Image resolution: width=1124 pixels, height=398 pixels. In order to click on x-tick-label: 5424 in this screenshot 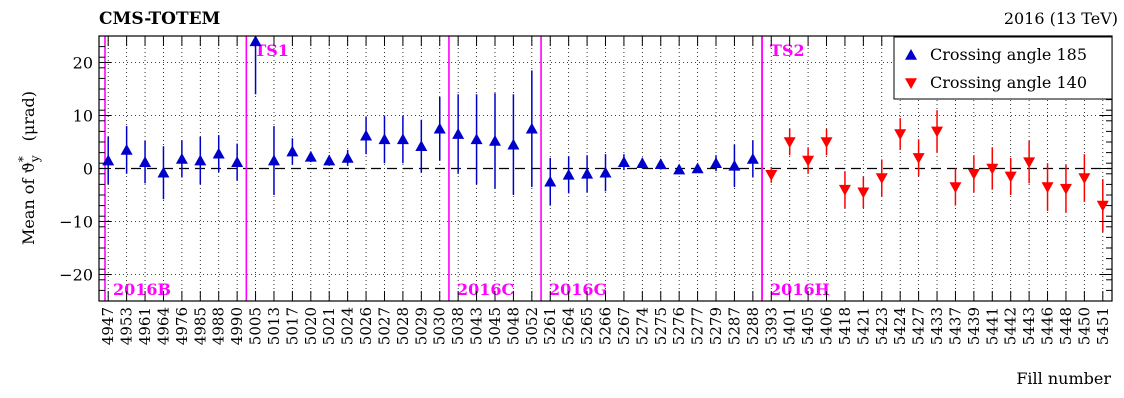, I will do `click(900, 326)`.